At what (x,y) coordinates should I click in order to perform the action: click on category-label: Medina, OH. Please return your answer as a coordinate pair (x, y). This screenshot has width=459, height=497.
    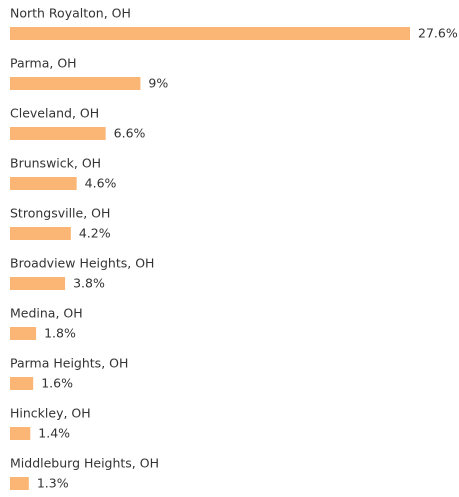
    Looking at the image, I should click on (46, 313).